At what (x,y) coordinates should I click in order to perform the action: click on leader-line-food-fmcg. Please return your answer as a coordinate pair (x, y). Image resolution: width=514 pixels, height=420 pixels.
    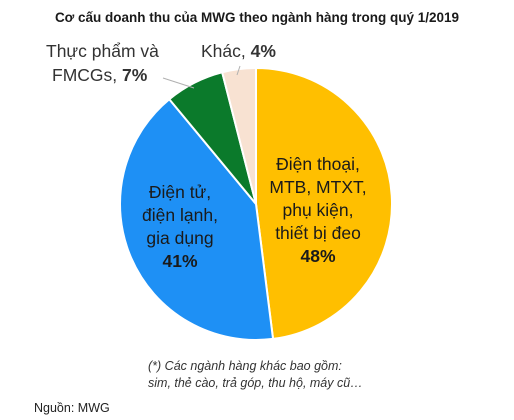
    Looking at the image, I should click on (178, 83).